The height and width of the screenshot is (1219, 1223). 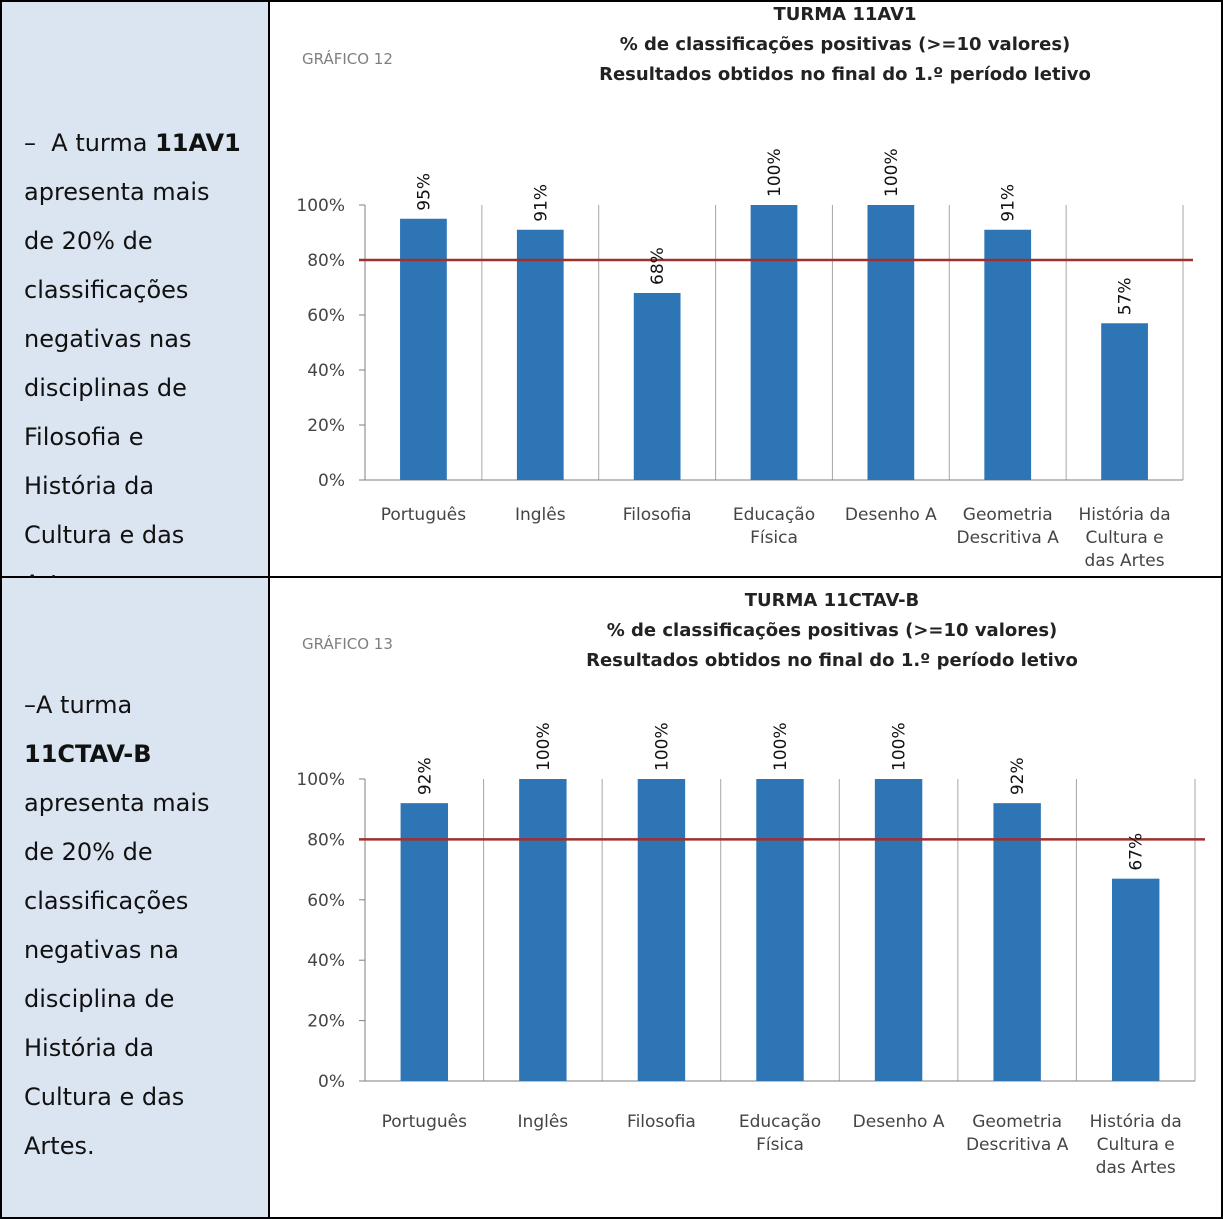 What do you see at coordinates (88, 754) in the screenshot?
I see `turma-code: 11CTAV-B` at bounding box center [88, 754].